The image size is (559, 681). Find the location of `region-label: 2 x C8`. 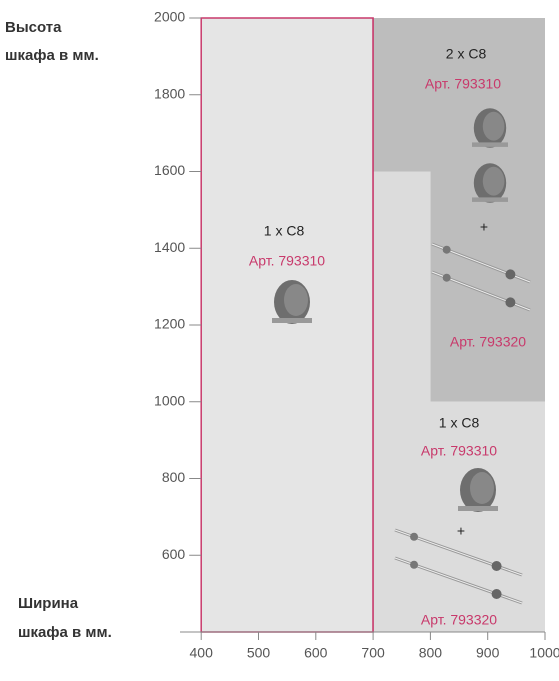

region-label: 2 x C8 is located at coordinates (466, 54).